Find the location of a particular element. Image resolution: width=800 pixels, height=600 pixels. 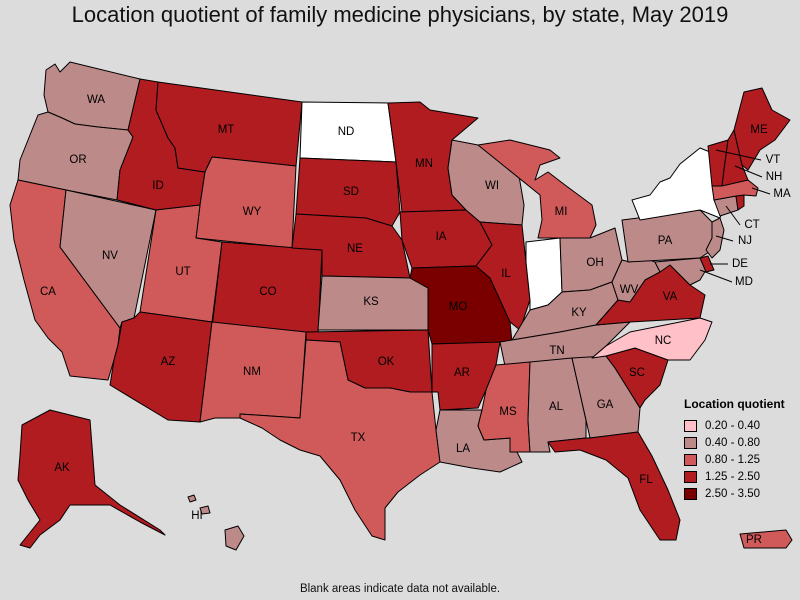

state-DE is located at coordinates (707, 264).